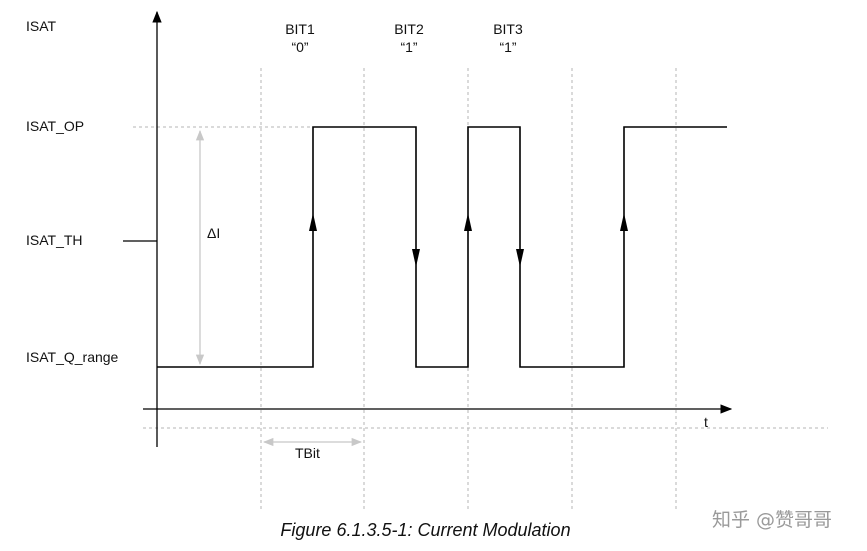 The width and height of the screenshot is (867, 551). I want to click on watermark: 知乎 @赞哥哥, so click(772, 520).